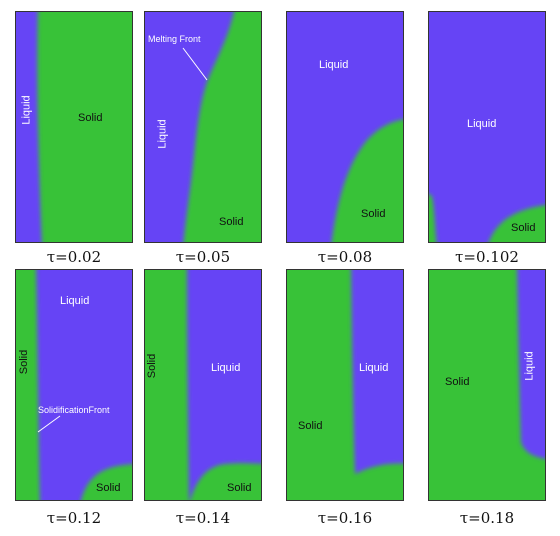 The height and width of the screenshot is (536, 560). I want to click on panel-tau-0-08: Liquid Solid, so click(345, 127).